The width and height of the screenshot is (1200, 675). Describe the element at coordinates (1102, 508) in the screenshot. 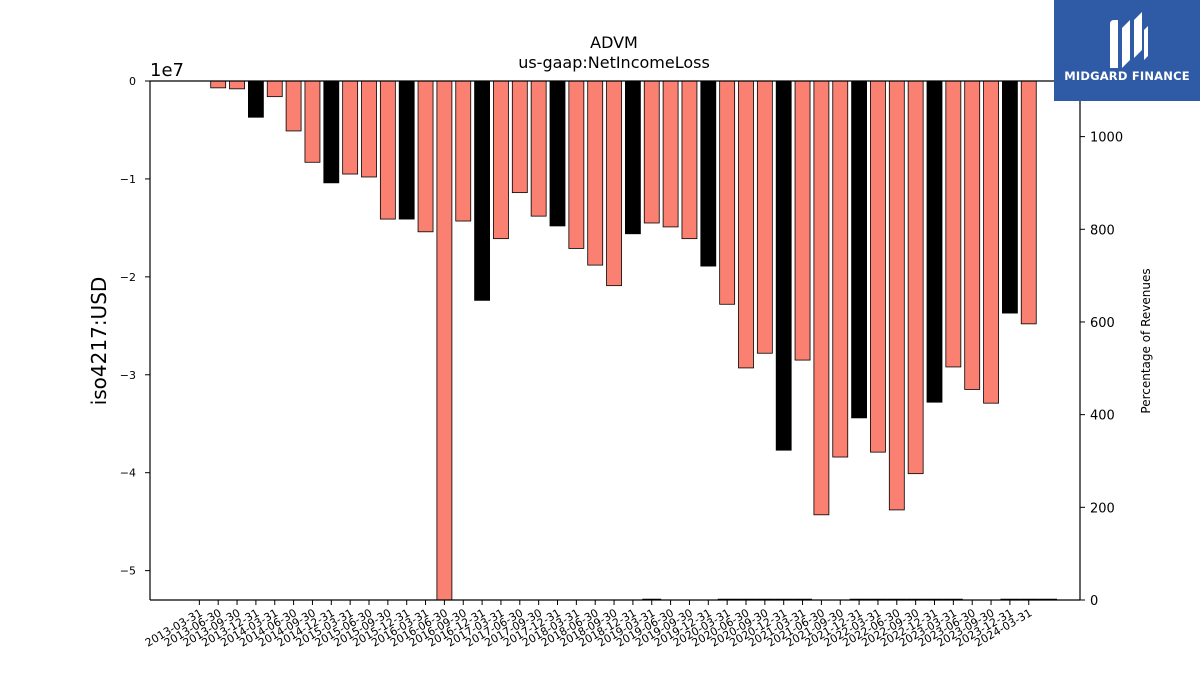

I see `y2-tick-label: 200` at that location.